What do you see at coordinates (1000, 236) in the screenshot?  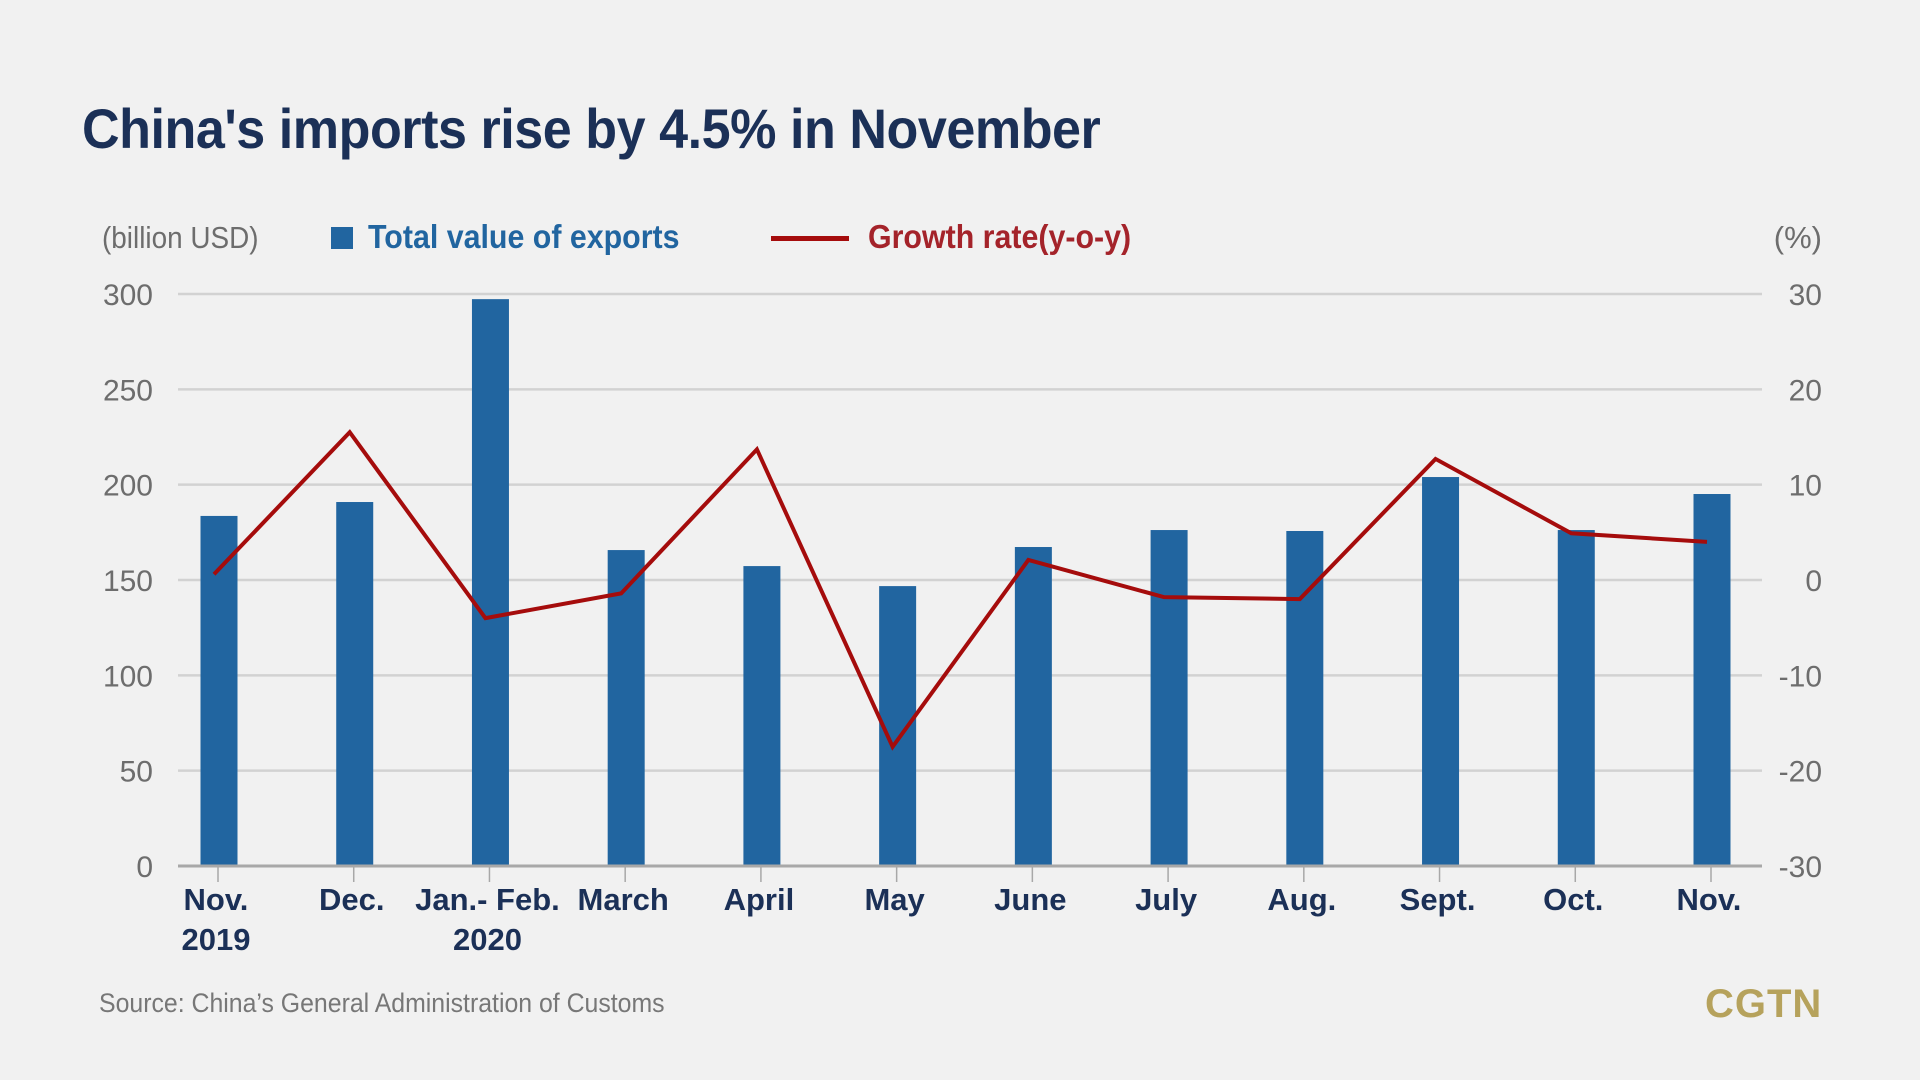 I see `legend-line-label: Growth rate(y-o-y)` at bounding box center [1000, 236].